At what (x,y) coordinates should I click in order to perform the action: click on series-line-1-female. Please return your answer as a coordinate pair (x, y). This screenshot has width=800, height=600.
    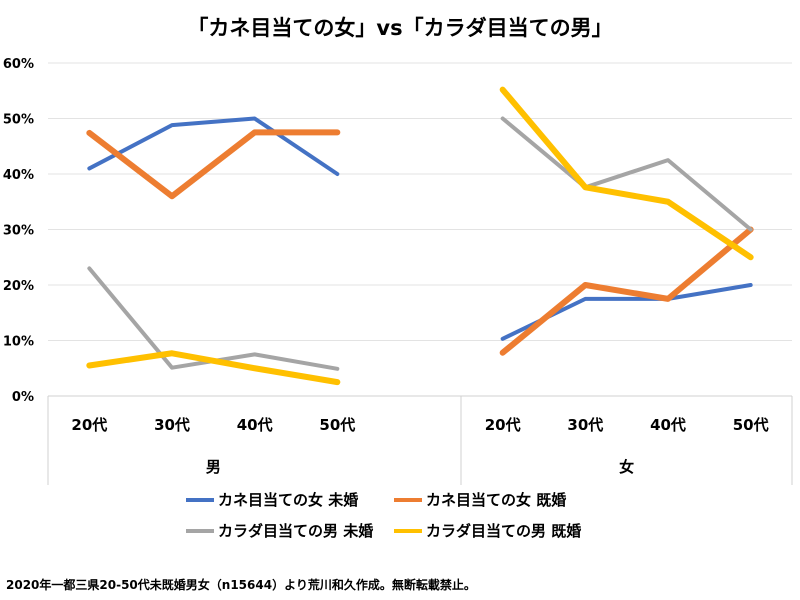
    Looking at the image, I should click on (626, 291).